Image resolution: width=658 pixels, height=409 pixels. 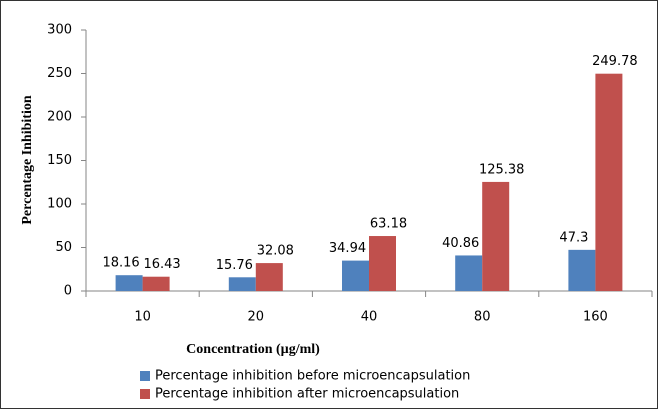 I want to click on data-label: 249.78, so click(x=615, y=61).